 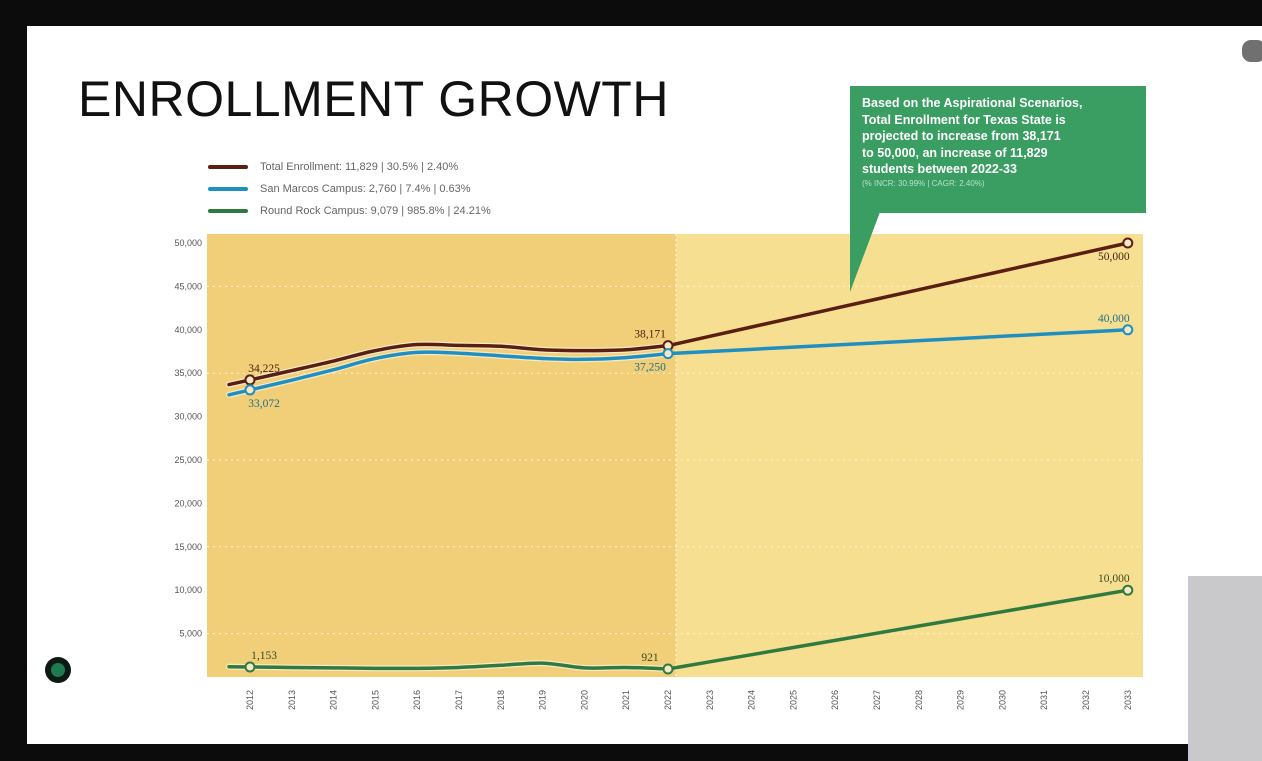 I want to click on data-label-total: 38,171, so click(x=650, y=335).